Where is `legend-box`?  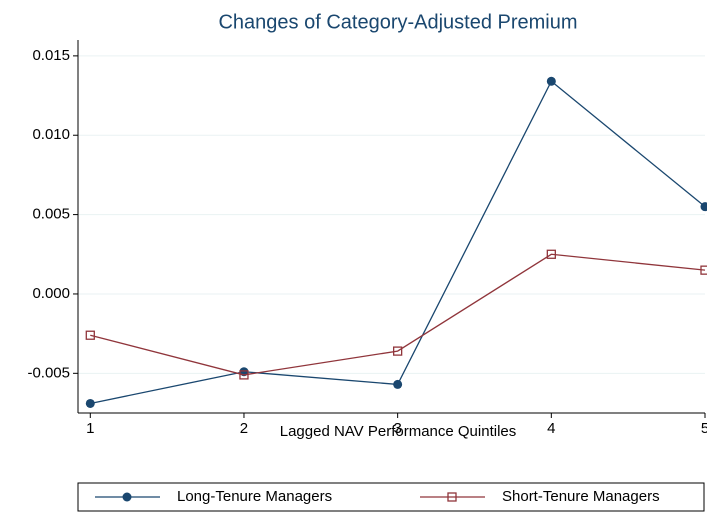
legend-box is located at coordinates (391, 497).